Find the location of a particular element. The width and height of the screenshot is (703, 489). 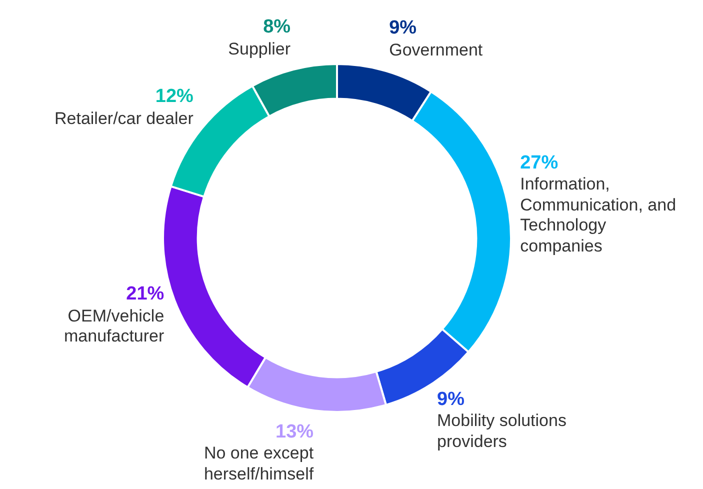

slice-label: Supplier is located at coordinates (259, 48).